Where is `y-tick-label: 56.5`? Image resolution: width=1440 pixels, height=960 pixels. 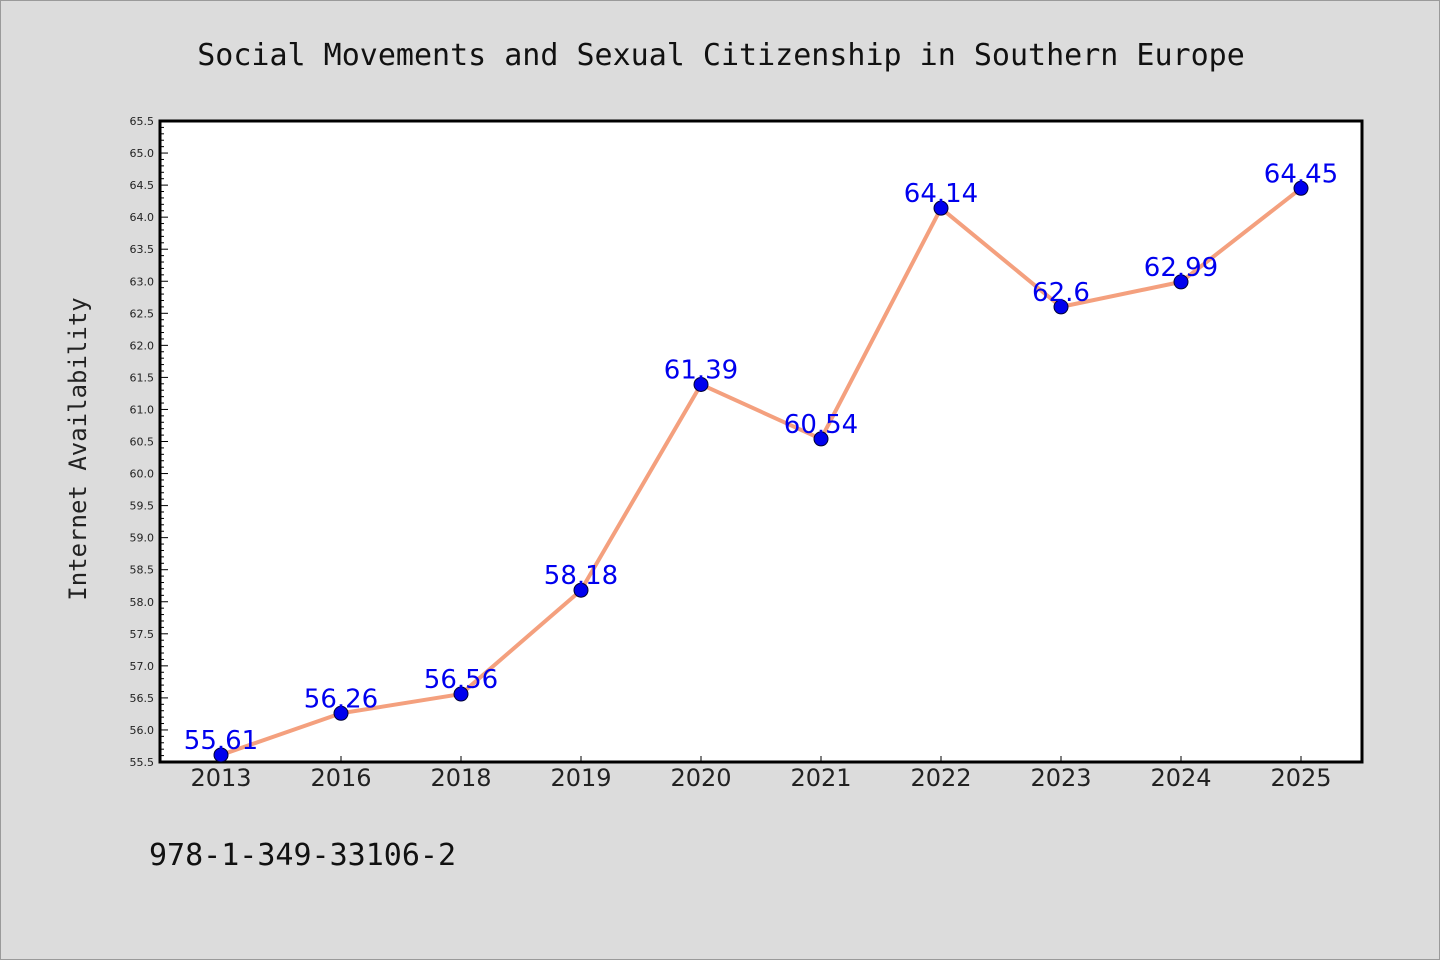 y-tick-label: 56.5 is located at coordinates (142, 698).